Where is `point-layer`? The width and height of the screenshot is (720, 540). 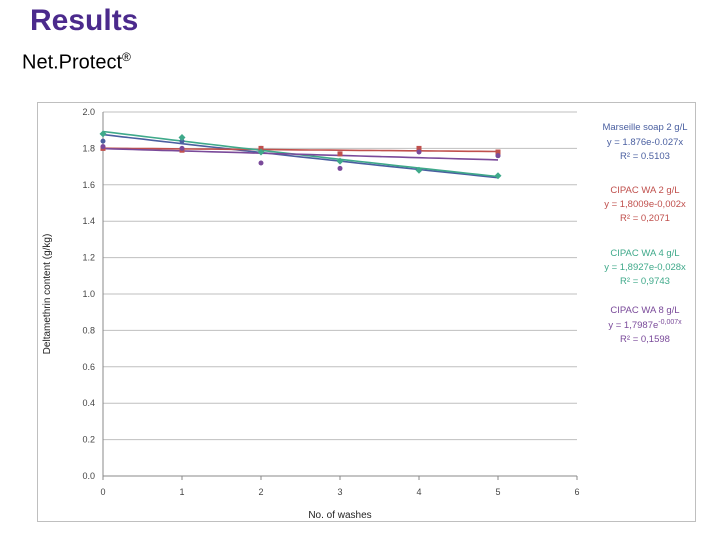
point-layer is located at coordinates (300, 155).